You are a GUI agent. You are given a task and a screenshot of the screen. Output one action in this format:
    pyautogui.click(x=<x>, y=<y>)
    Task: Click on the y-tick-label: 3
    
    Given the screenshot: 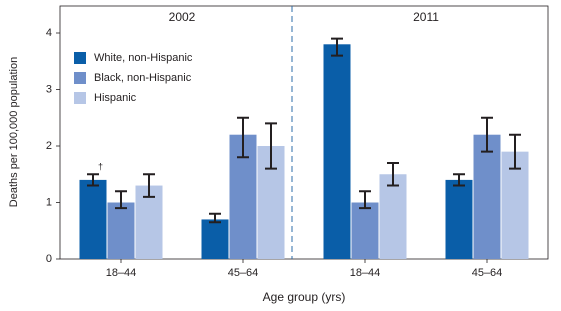 What is the action you would take?
    pyautogui.click(x=49, y=89)
    